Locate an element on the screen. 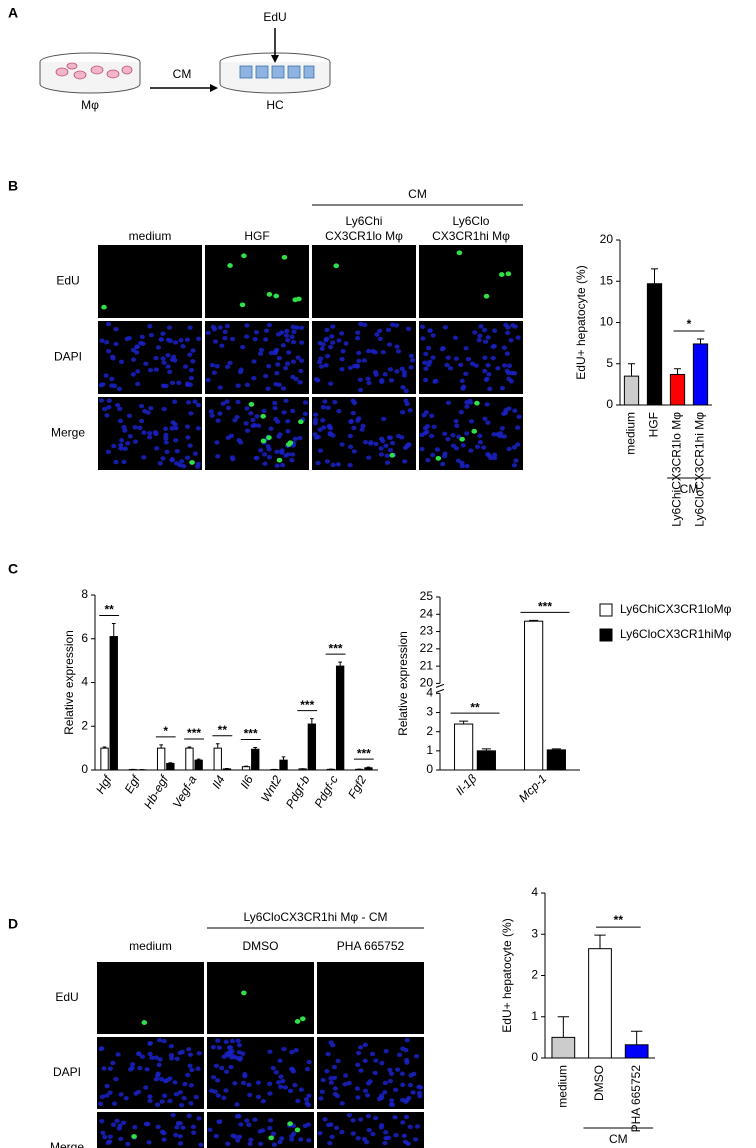  y-axis-label: EdU+ hepatocyte (%) is located at coordinates (507, 975).